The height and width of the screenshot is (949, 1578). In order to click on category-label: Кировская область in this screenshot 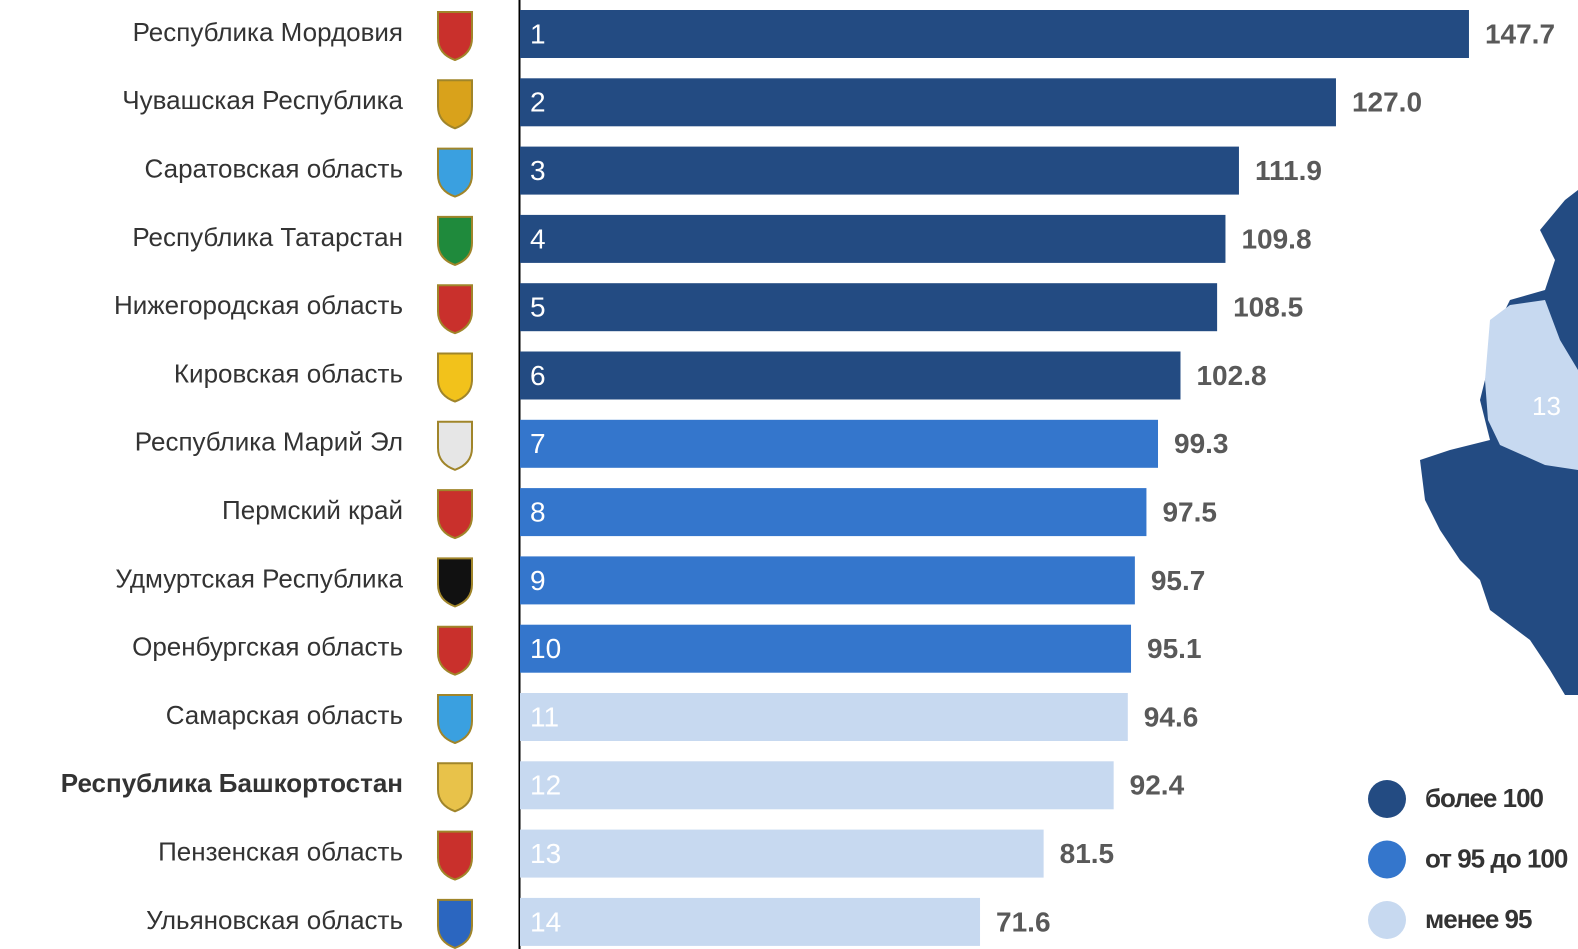, I will do `click(288, 373)`.